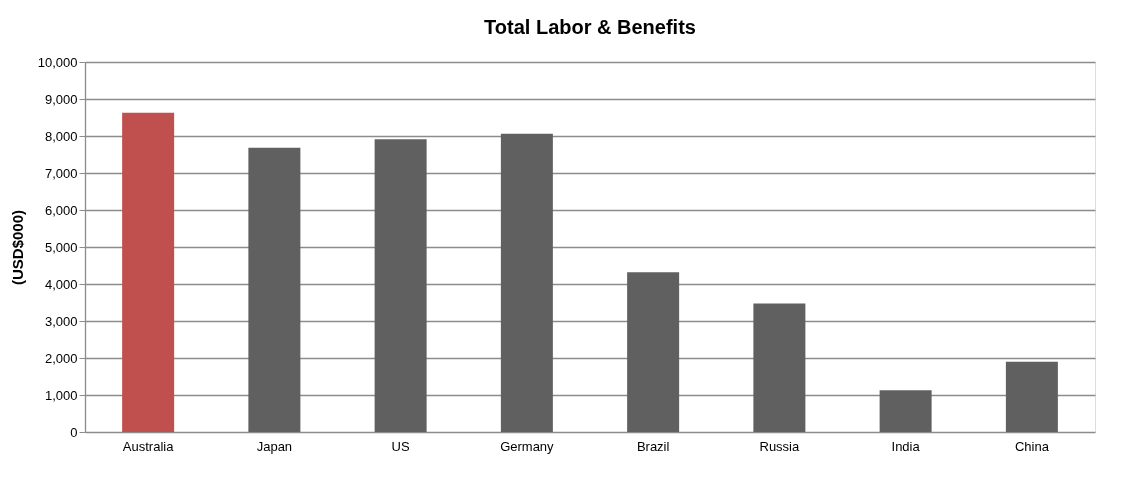 Image resolution: width=1145 pixels, height=485 pixels. I want to click on y-tick-label: 1,000, so click(61, 395).